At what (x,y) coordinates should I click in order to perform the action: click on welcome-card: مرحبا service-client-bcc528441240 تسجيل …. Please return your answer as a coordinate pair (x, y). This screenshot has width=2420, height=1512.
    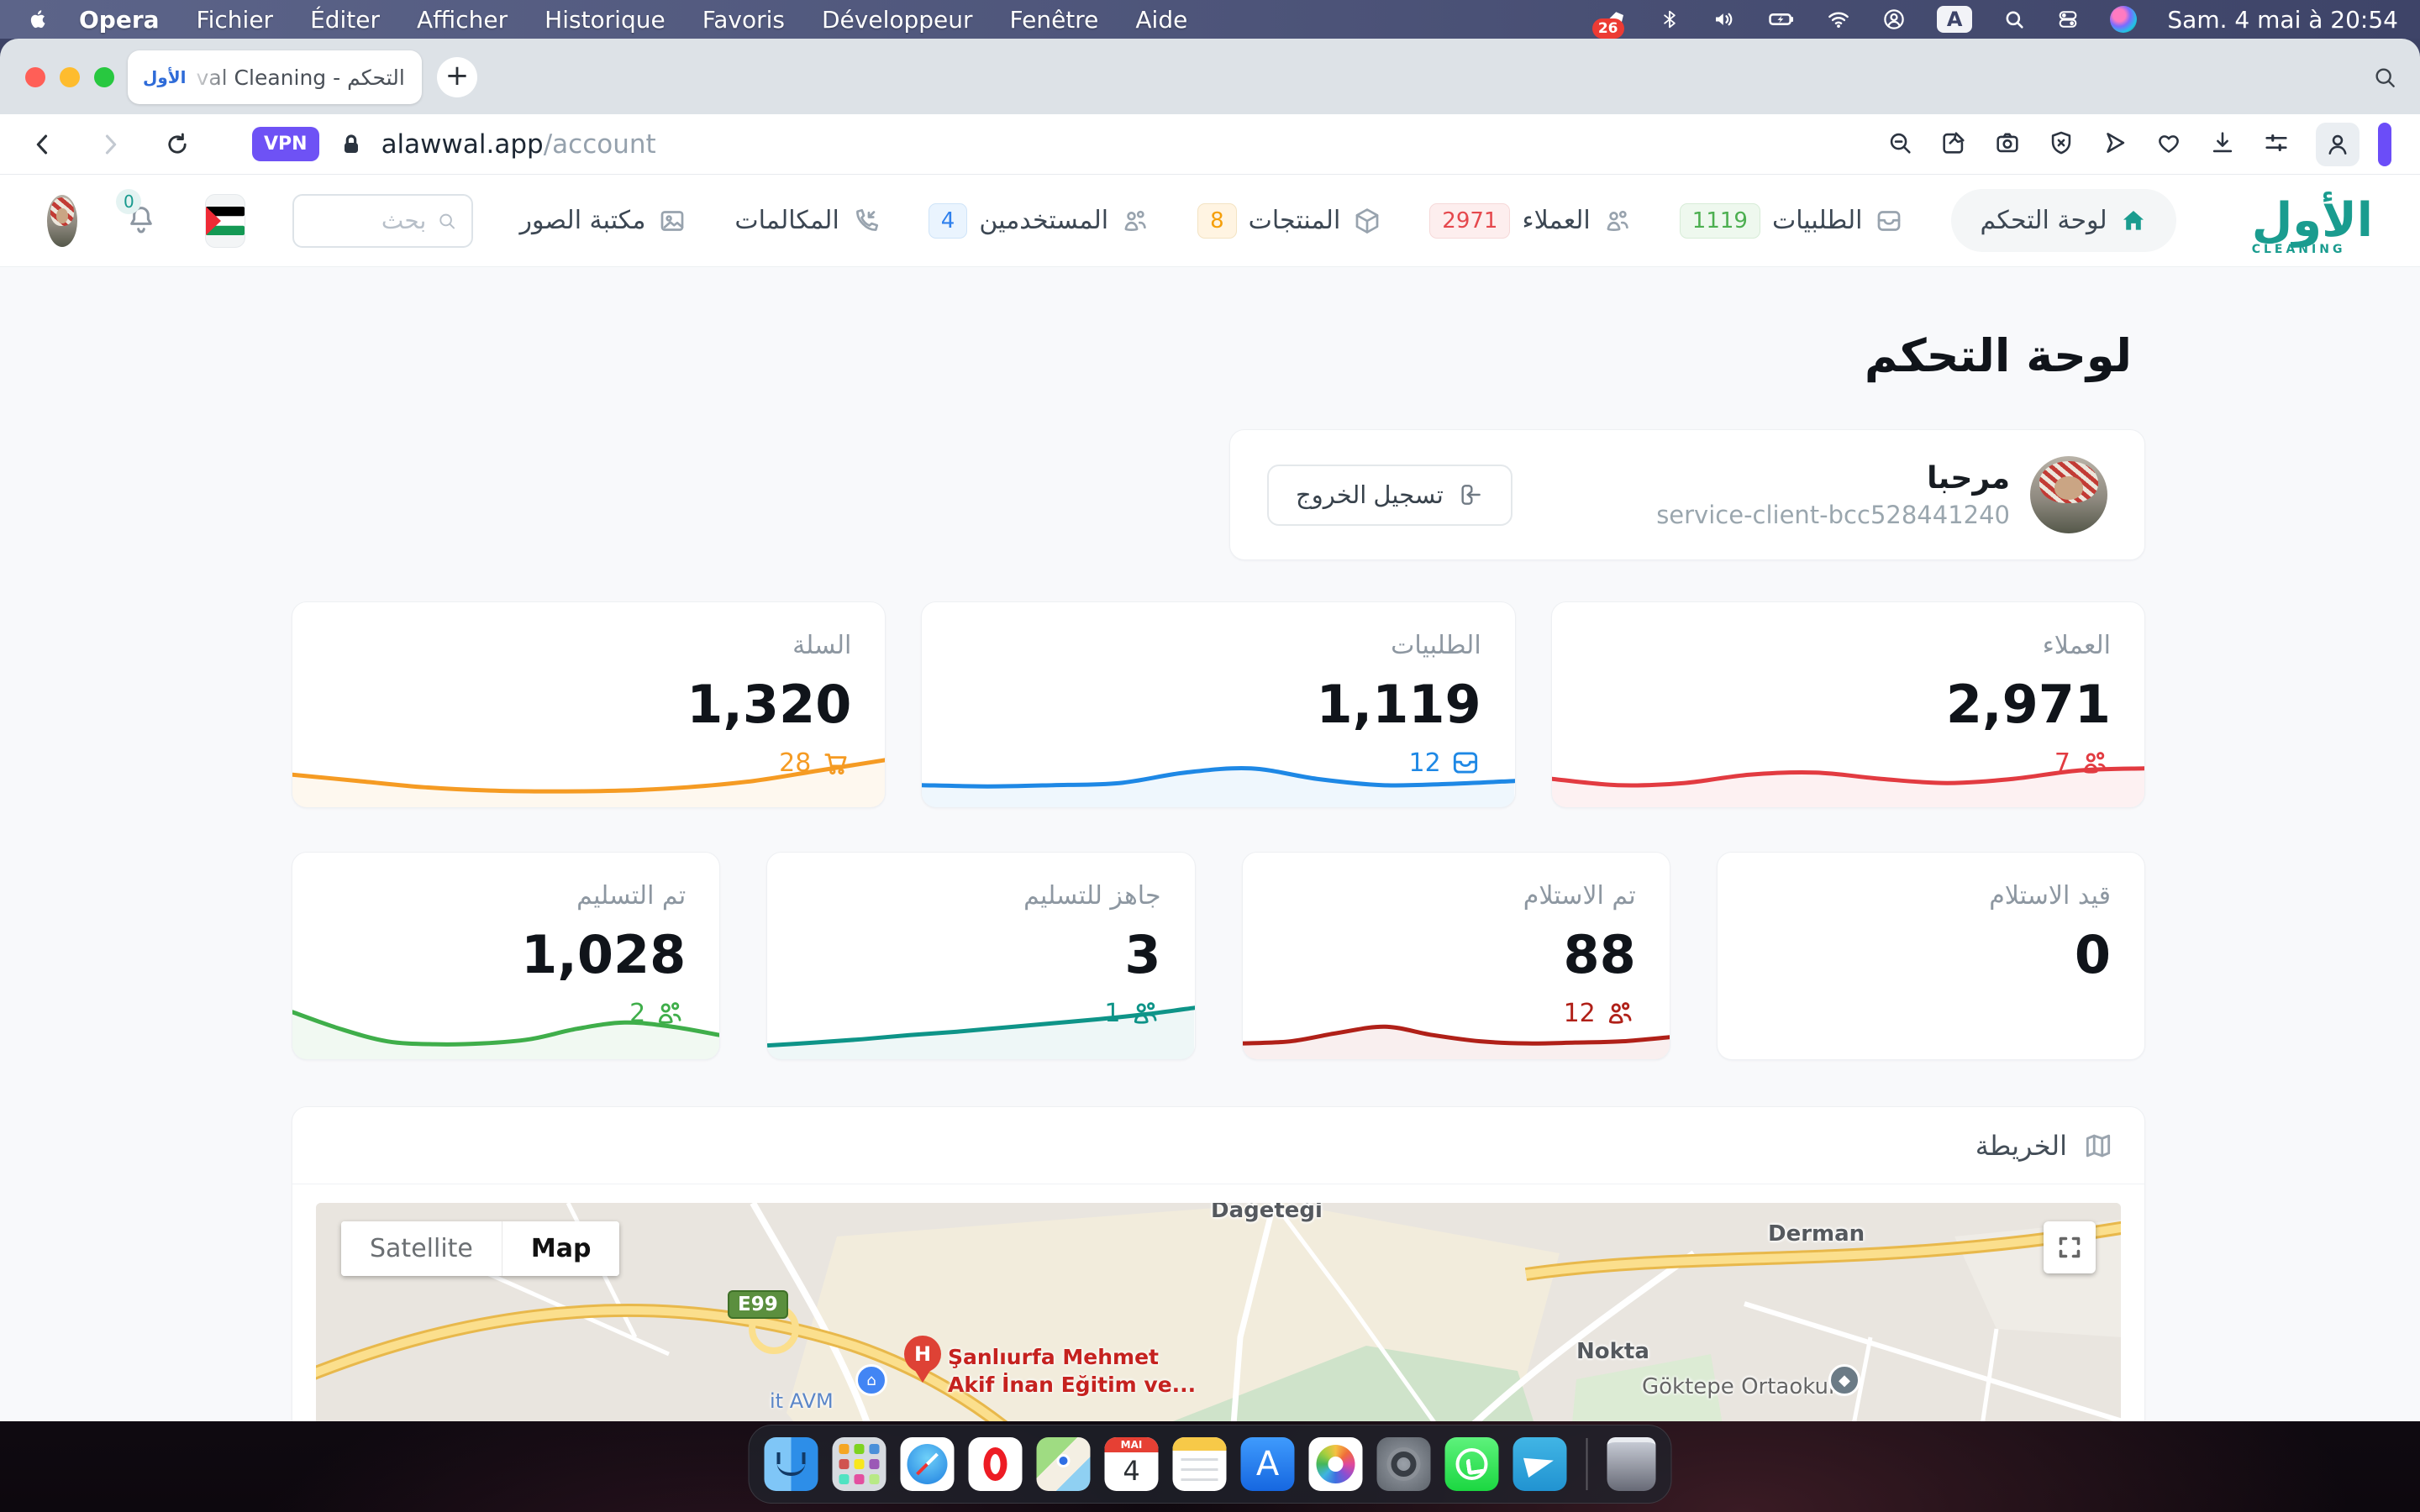
    Looking at the image, I should click on (1687, 494).